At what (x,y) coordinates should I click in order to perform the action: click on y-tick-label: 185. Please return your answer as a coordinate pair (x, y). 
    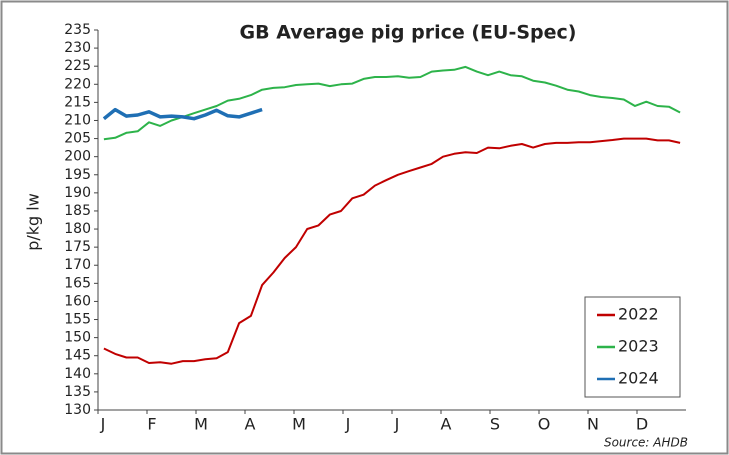
    Looking at the image, I should click on (77, 211).